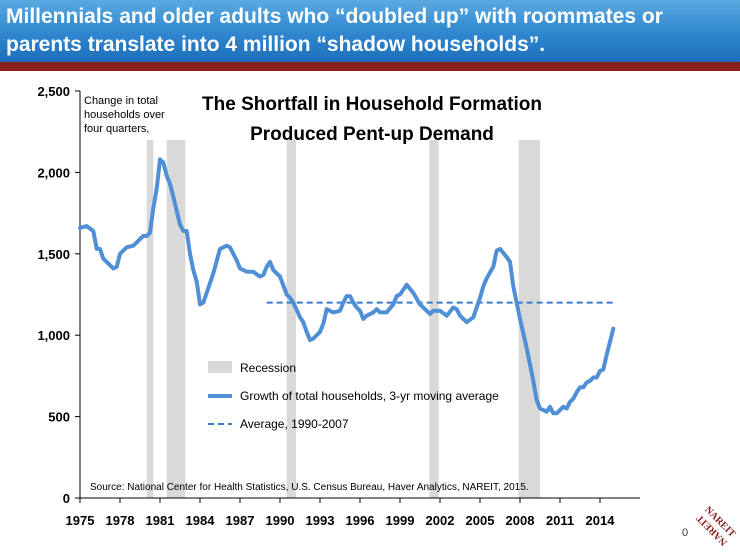 The width and height of the screenshot is (740, 555). Describe the element at coordinates (53, 254) in the screenshot. I see `y-tick-label: 1,500` at that location.